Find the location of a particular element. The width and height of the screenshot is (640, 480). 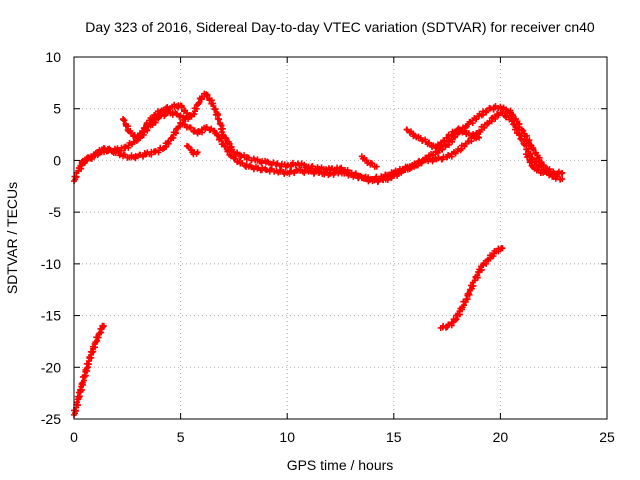

y-axis-label: SDTVAR / TECUs is located at coordinates (12, 238).